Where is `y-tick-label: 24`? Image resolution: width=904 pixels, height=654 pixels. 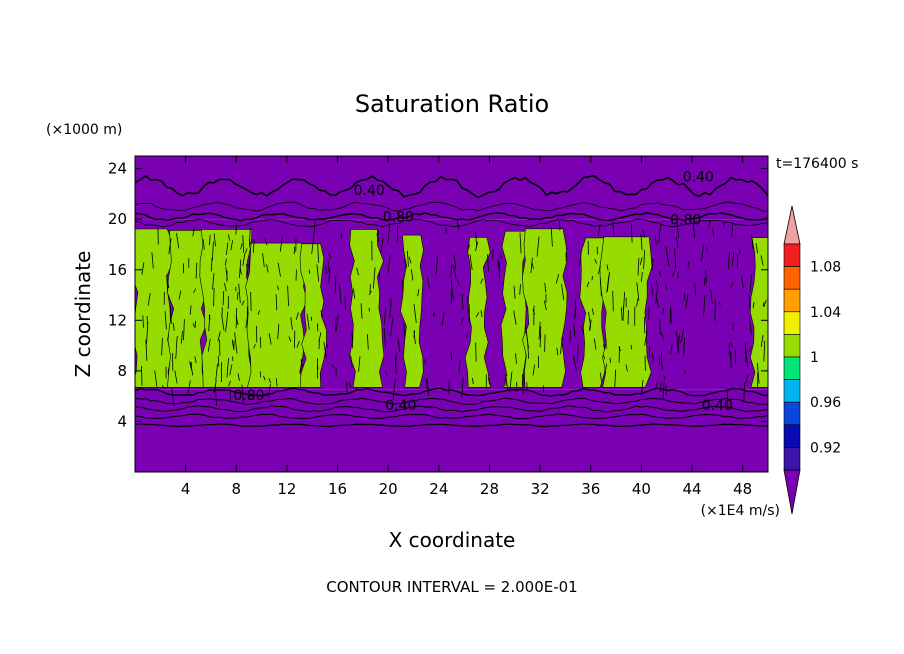 y-tick-label: 24 is located at coordinates (117, 169).